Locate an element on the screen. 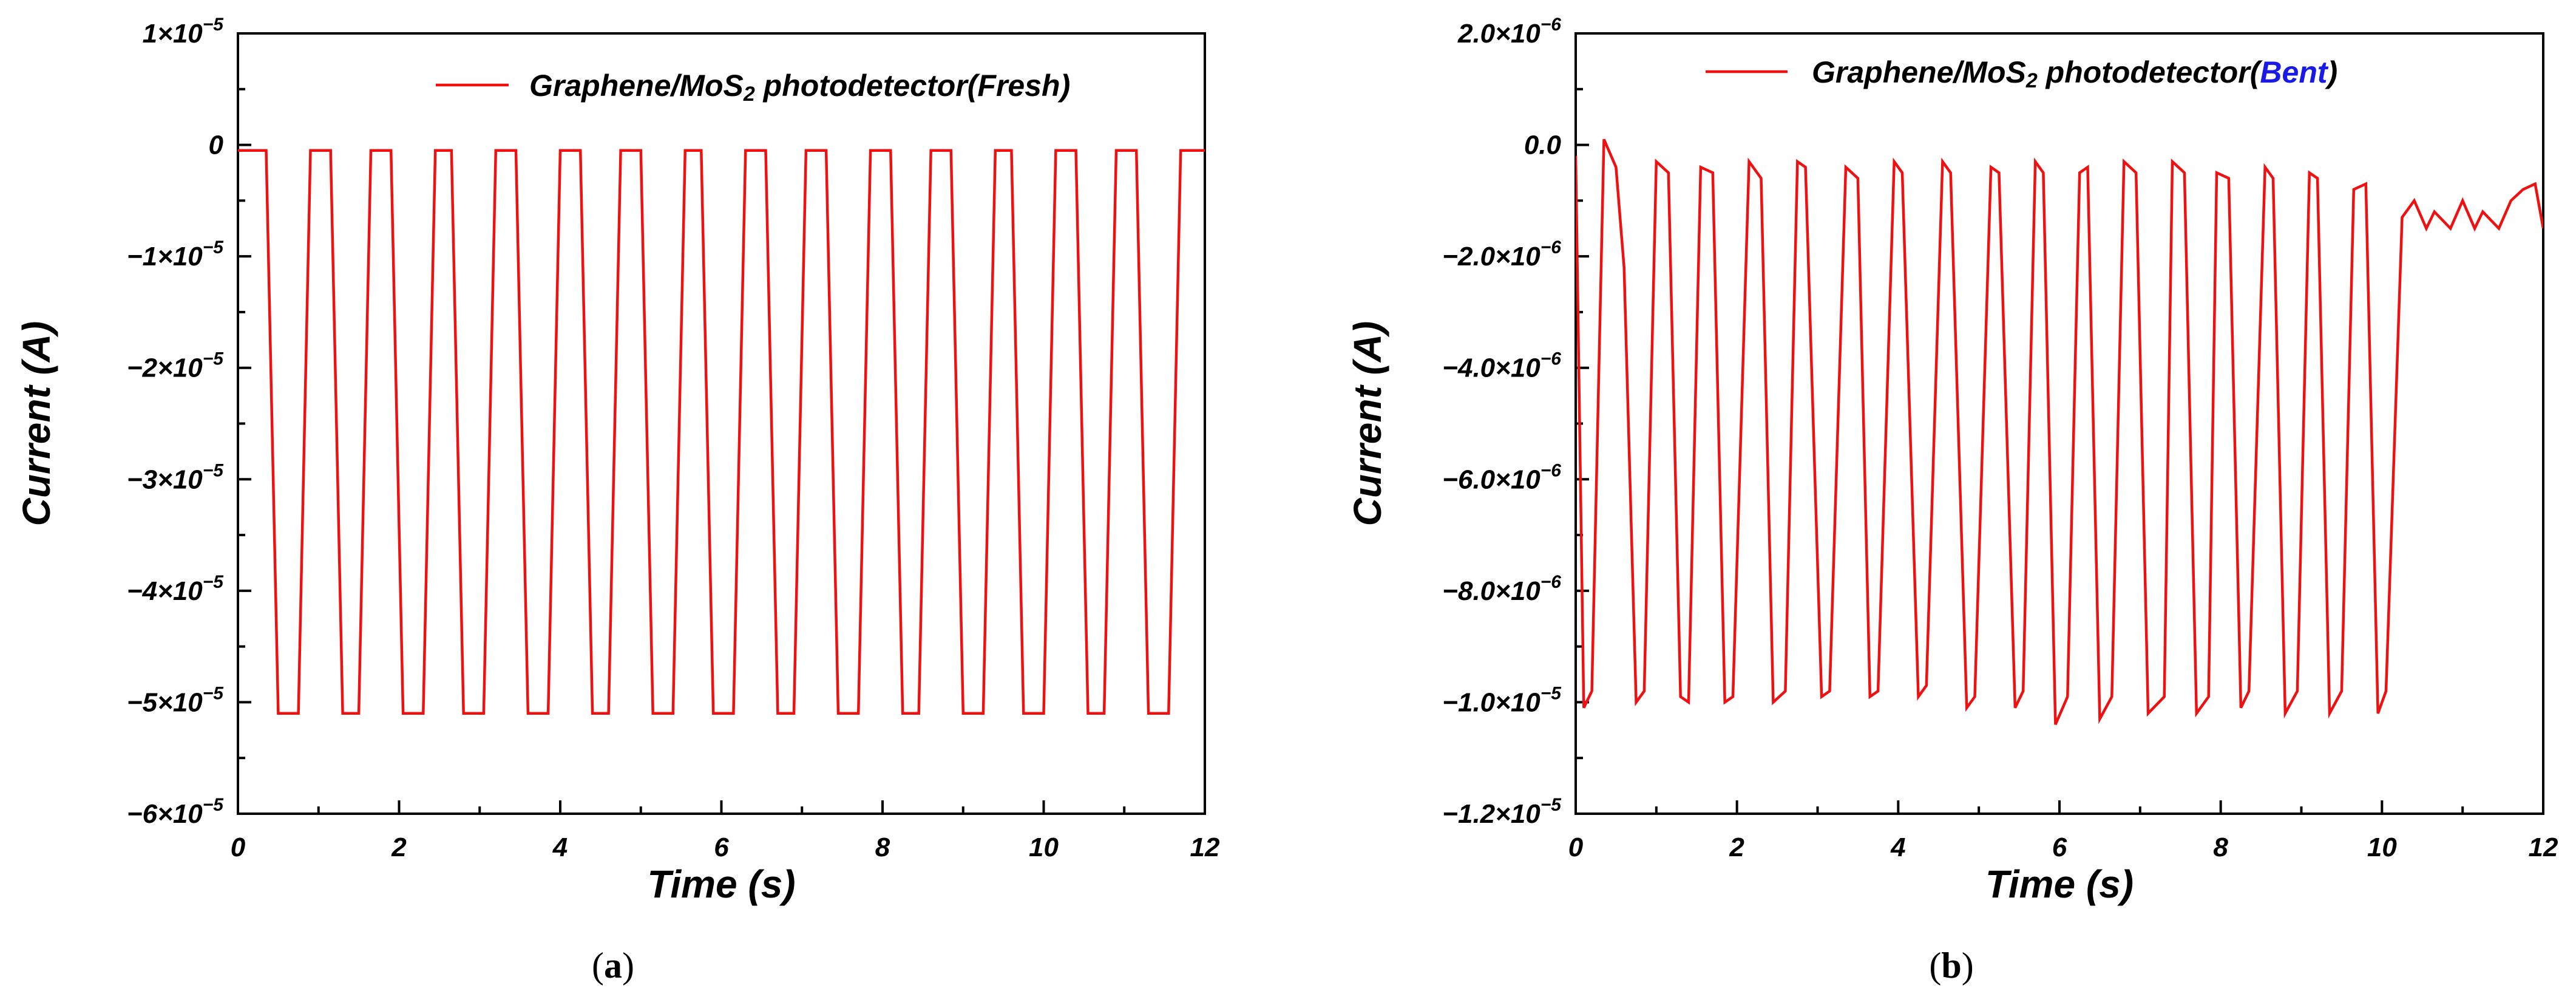  y-tick-label: −5×10⁻⁵ is located at coordinates (176, 700).